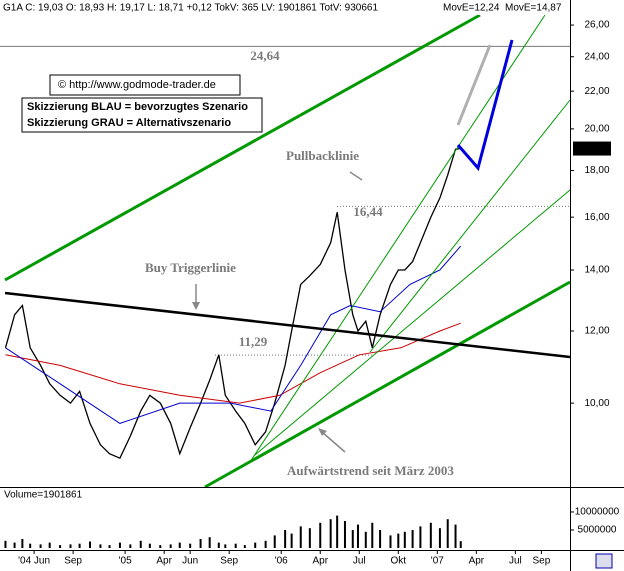  What do you see at coordinates (596, 129) in the screenshot?
I see `y-tick-label: 20,00` at bounding box center [596, 129].